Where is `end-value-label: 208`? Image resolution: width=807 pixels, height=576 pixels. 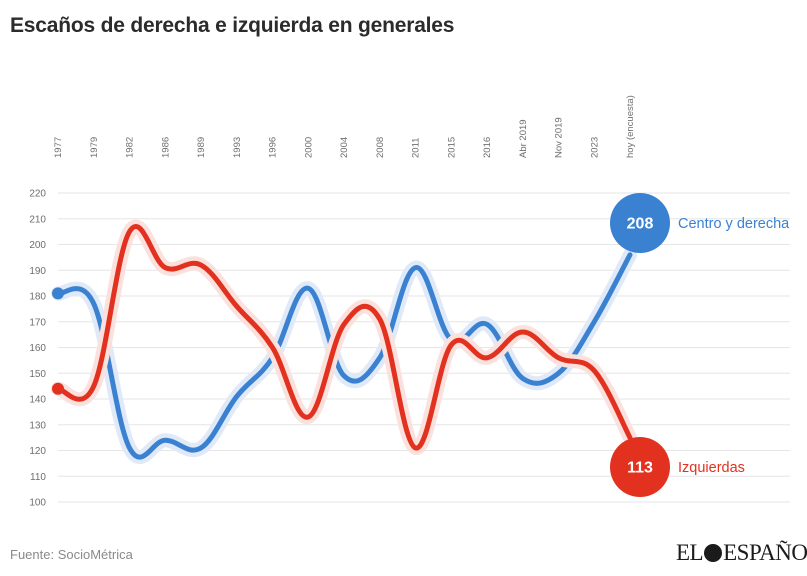 end-value-label: 208 is located at coordinates (640, 224).